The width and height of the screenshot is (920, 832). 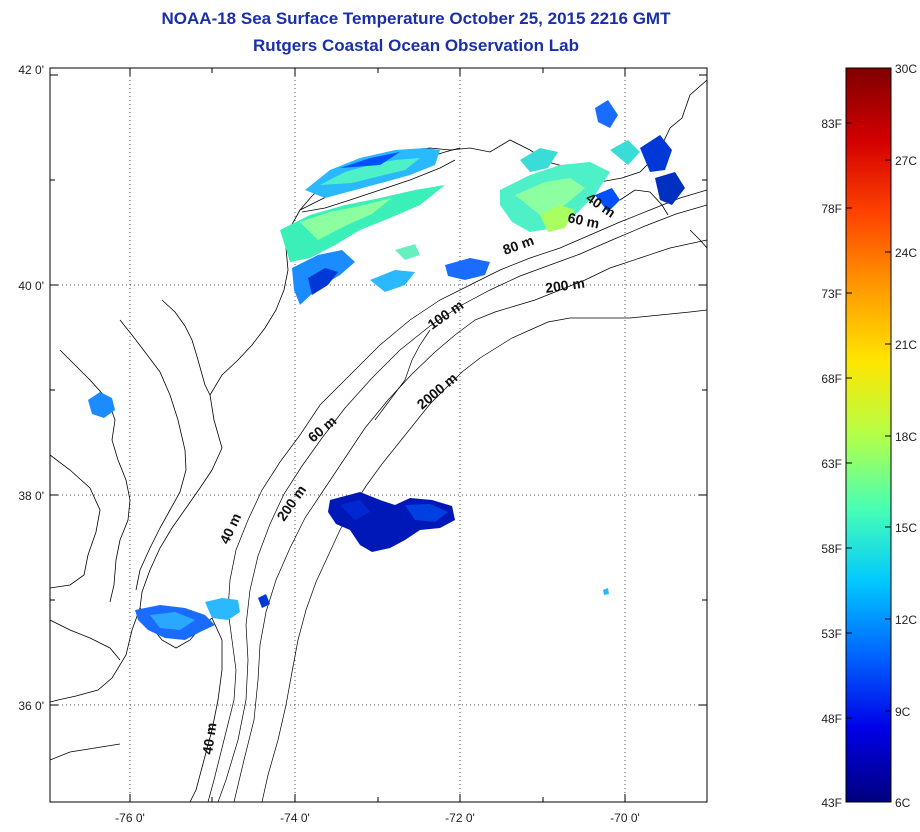 What do you see at coordinates (565, 285) in the screenshot?
I see `contour-label: 200 m` at bounding box center [565, 285].